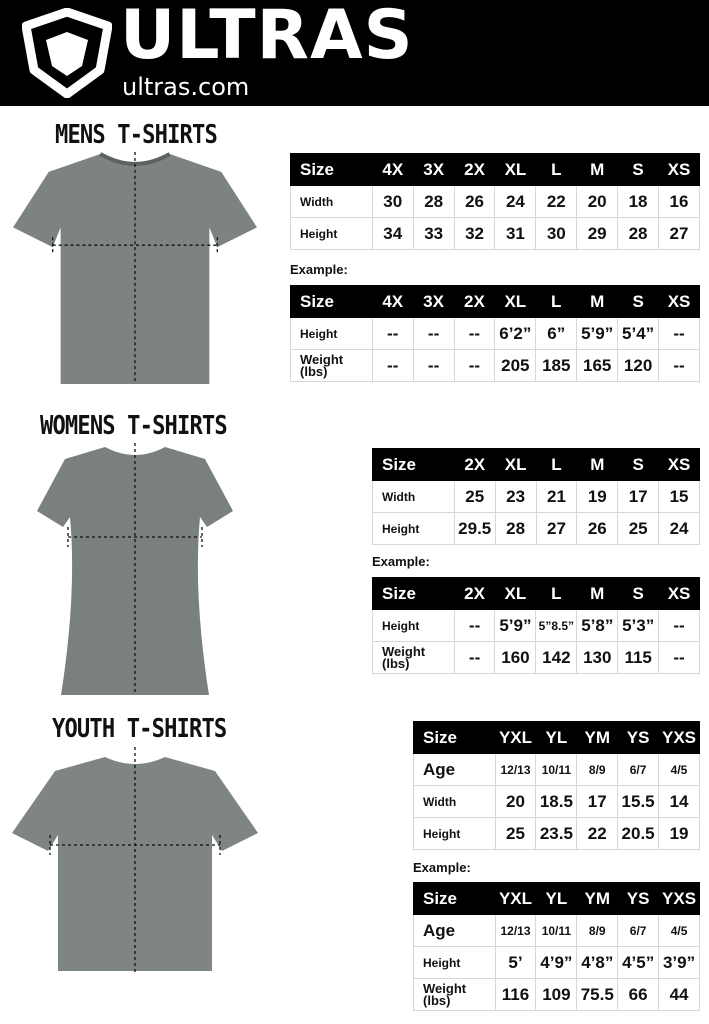 The height and width of the screenshot is (1024, 709). What do you see at coordinates (392, 233) in the screenshot?
I see `value-cell: 34` at bounding box center [392, 233].